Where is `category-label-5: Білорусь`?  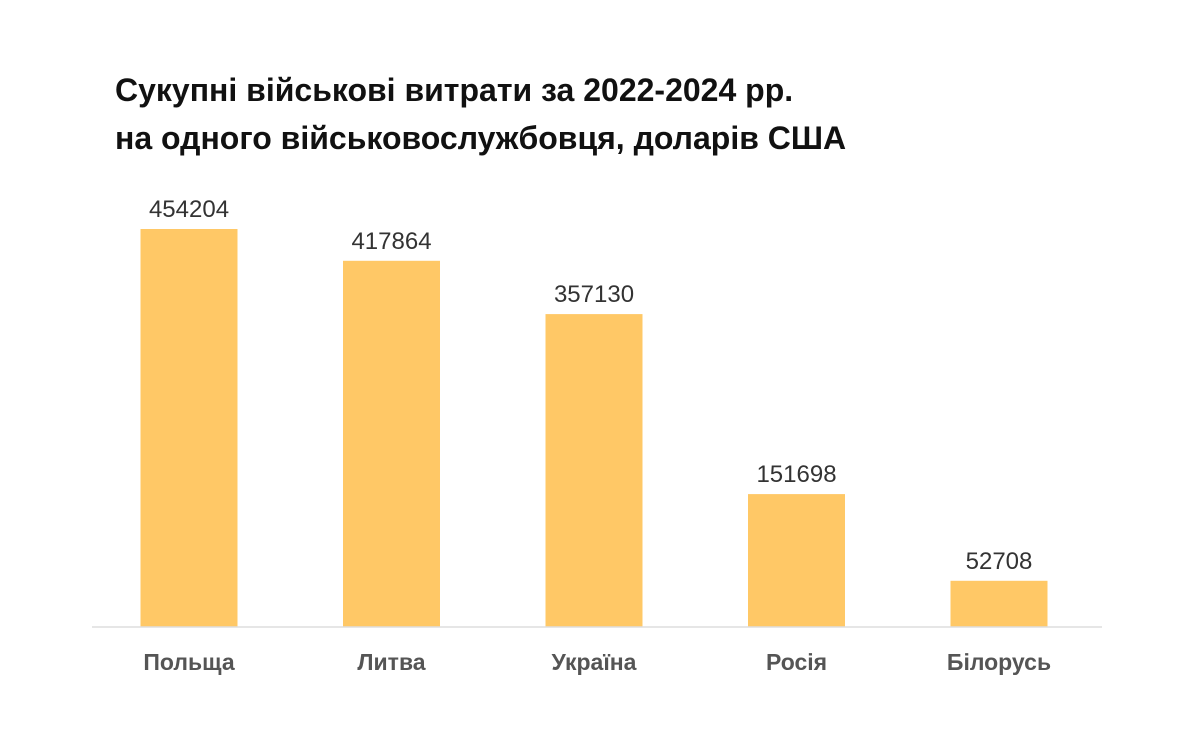
category-label-5: Білорусь is located at coordinates (999, 662).